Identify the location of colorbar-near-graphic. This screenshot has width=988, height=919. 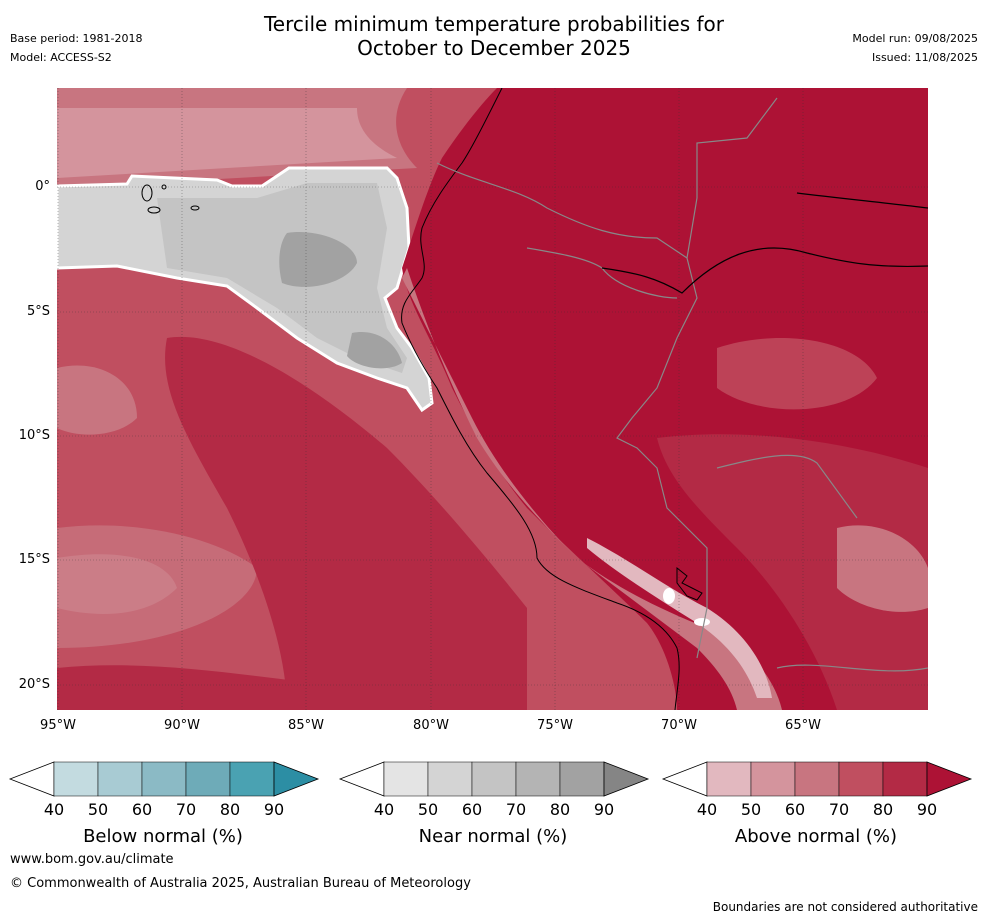
(494, 779).